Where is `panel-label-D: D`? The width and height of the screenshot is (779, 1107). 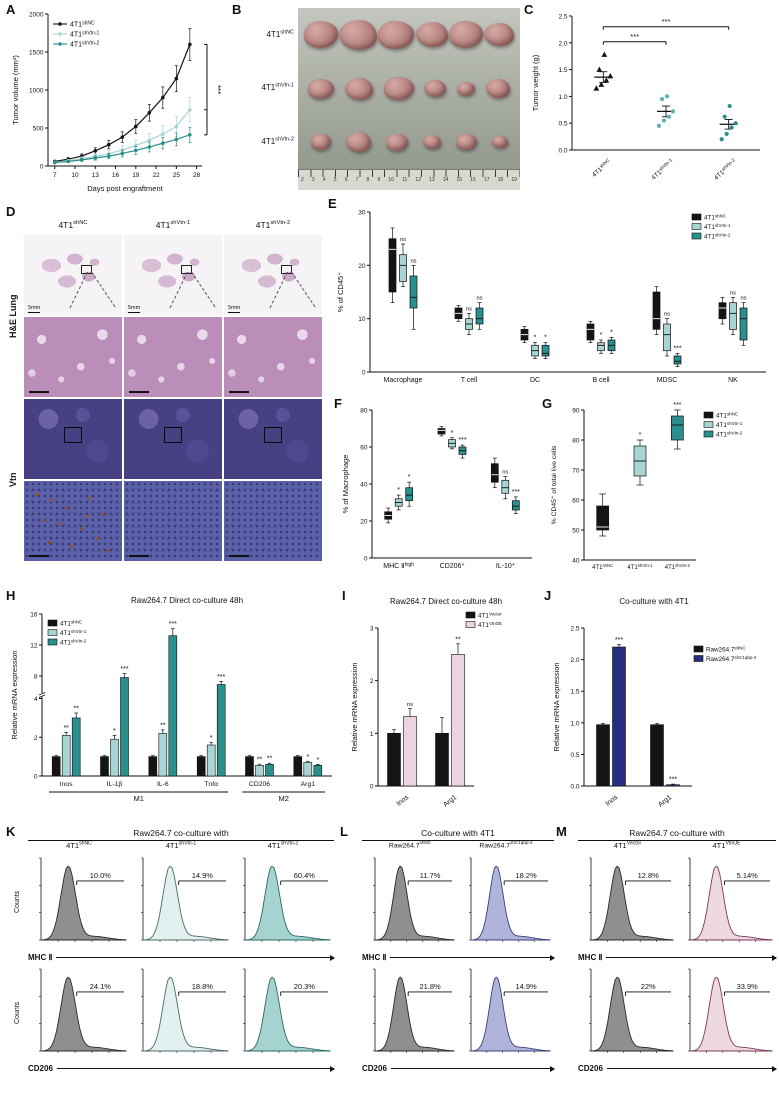
panel-label-D: D is located at coordinates (11, 211).